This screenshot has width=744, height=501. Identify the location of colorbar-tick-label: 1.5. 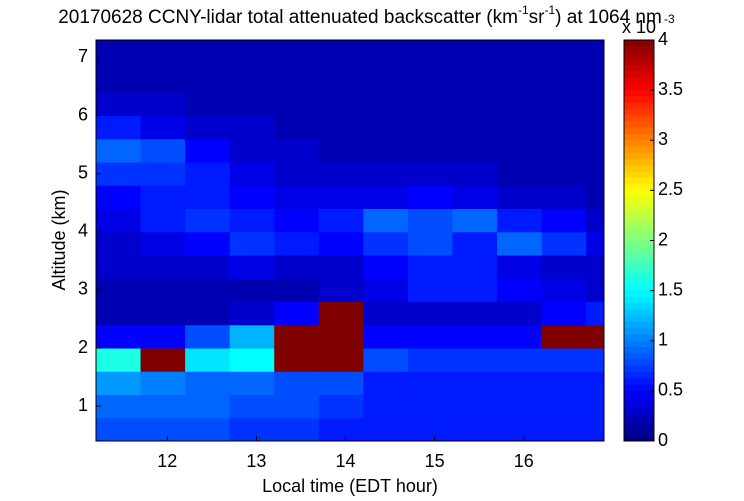
(670, 289).